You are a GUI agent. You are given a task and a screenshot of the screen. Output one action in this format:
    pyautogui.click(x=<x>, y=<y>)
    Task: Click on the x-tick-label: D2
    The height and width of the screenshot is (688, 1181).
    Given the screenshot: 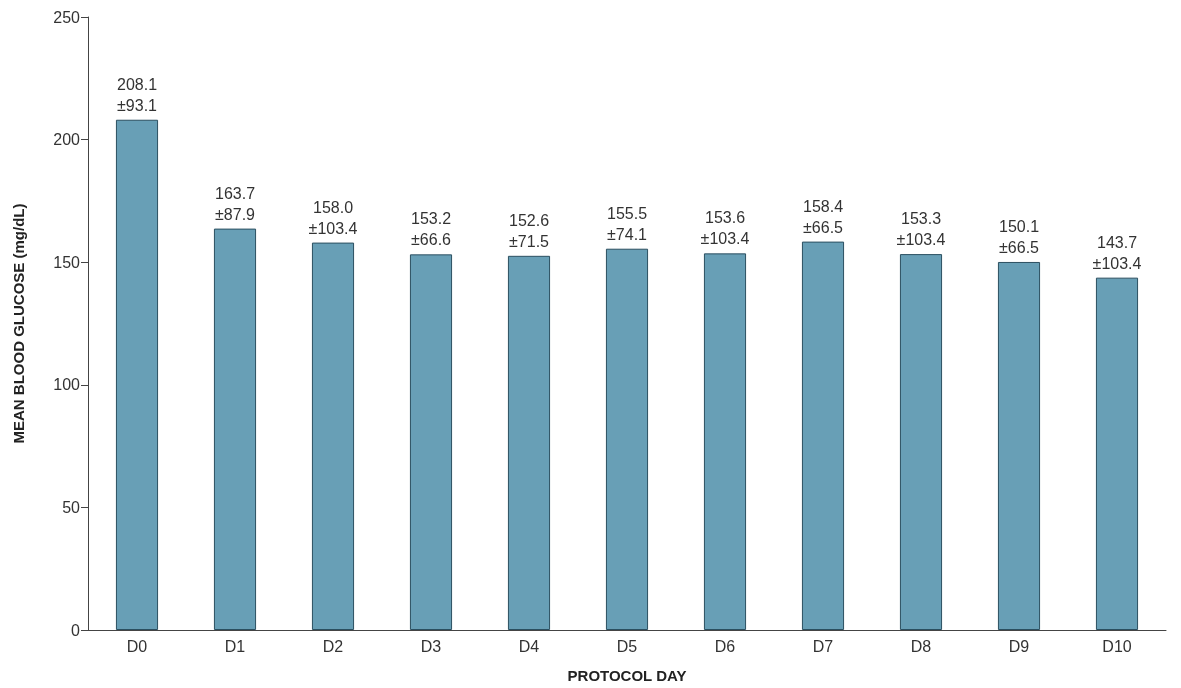 What is the action you would take?
    pyautogui.click(x=333, y=646)
    